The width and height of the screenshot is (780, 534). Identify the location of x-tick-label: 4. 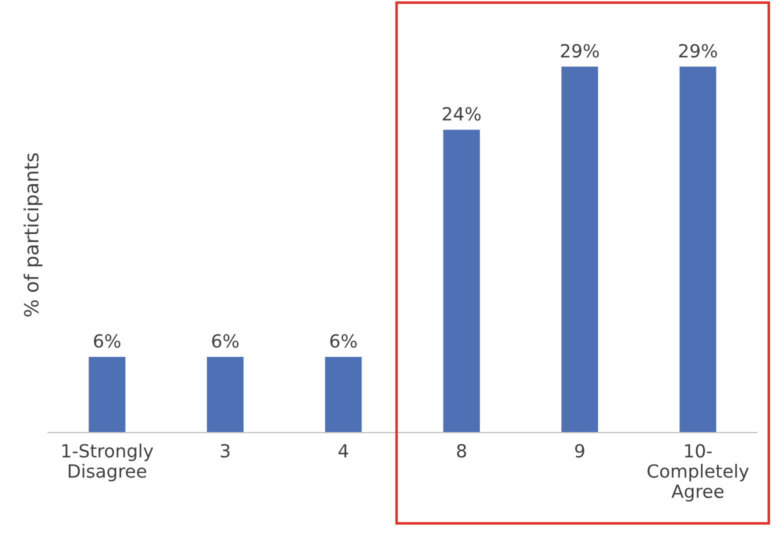
(343, 451).